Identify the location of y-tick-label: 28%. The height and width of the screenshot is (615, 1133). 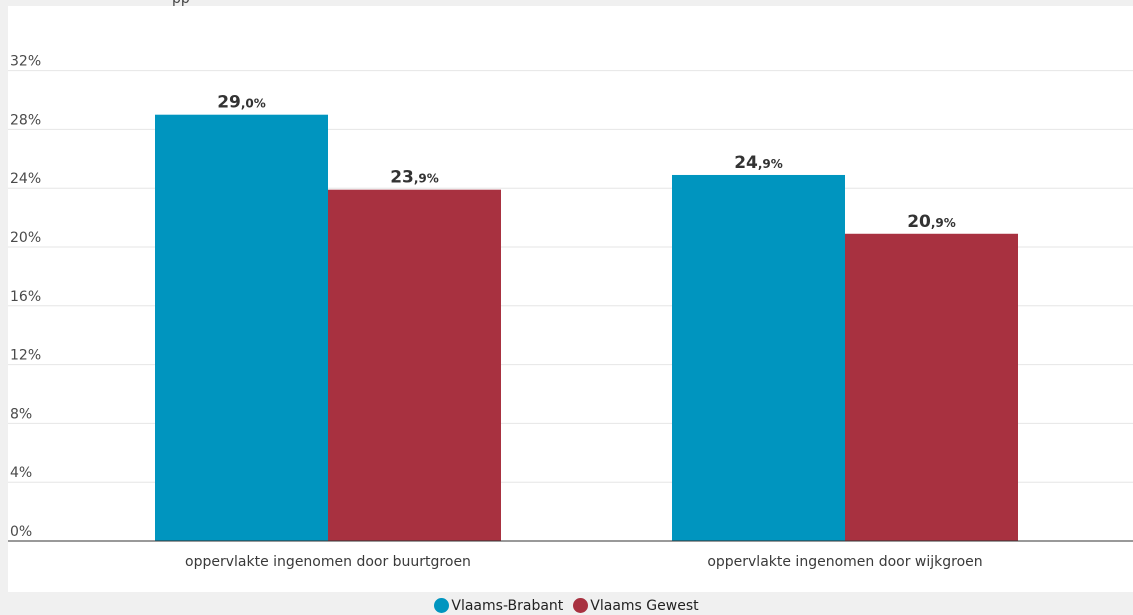
(25, 120).